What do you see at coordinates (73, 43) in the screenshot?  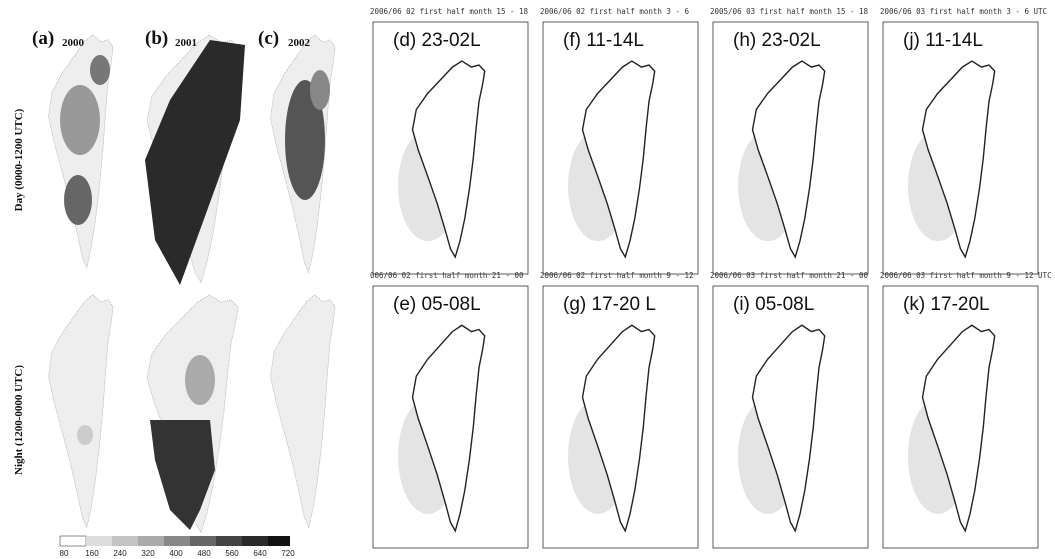 I see `panel-year: 2000` at bounding box center [73, 43].